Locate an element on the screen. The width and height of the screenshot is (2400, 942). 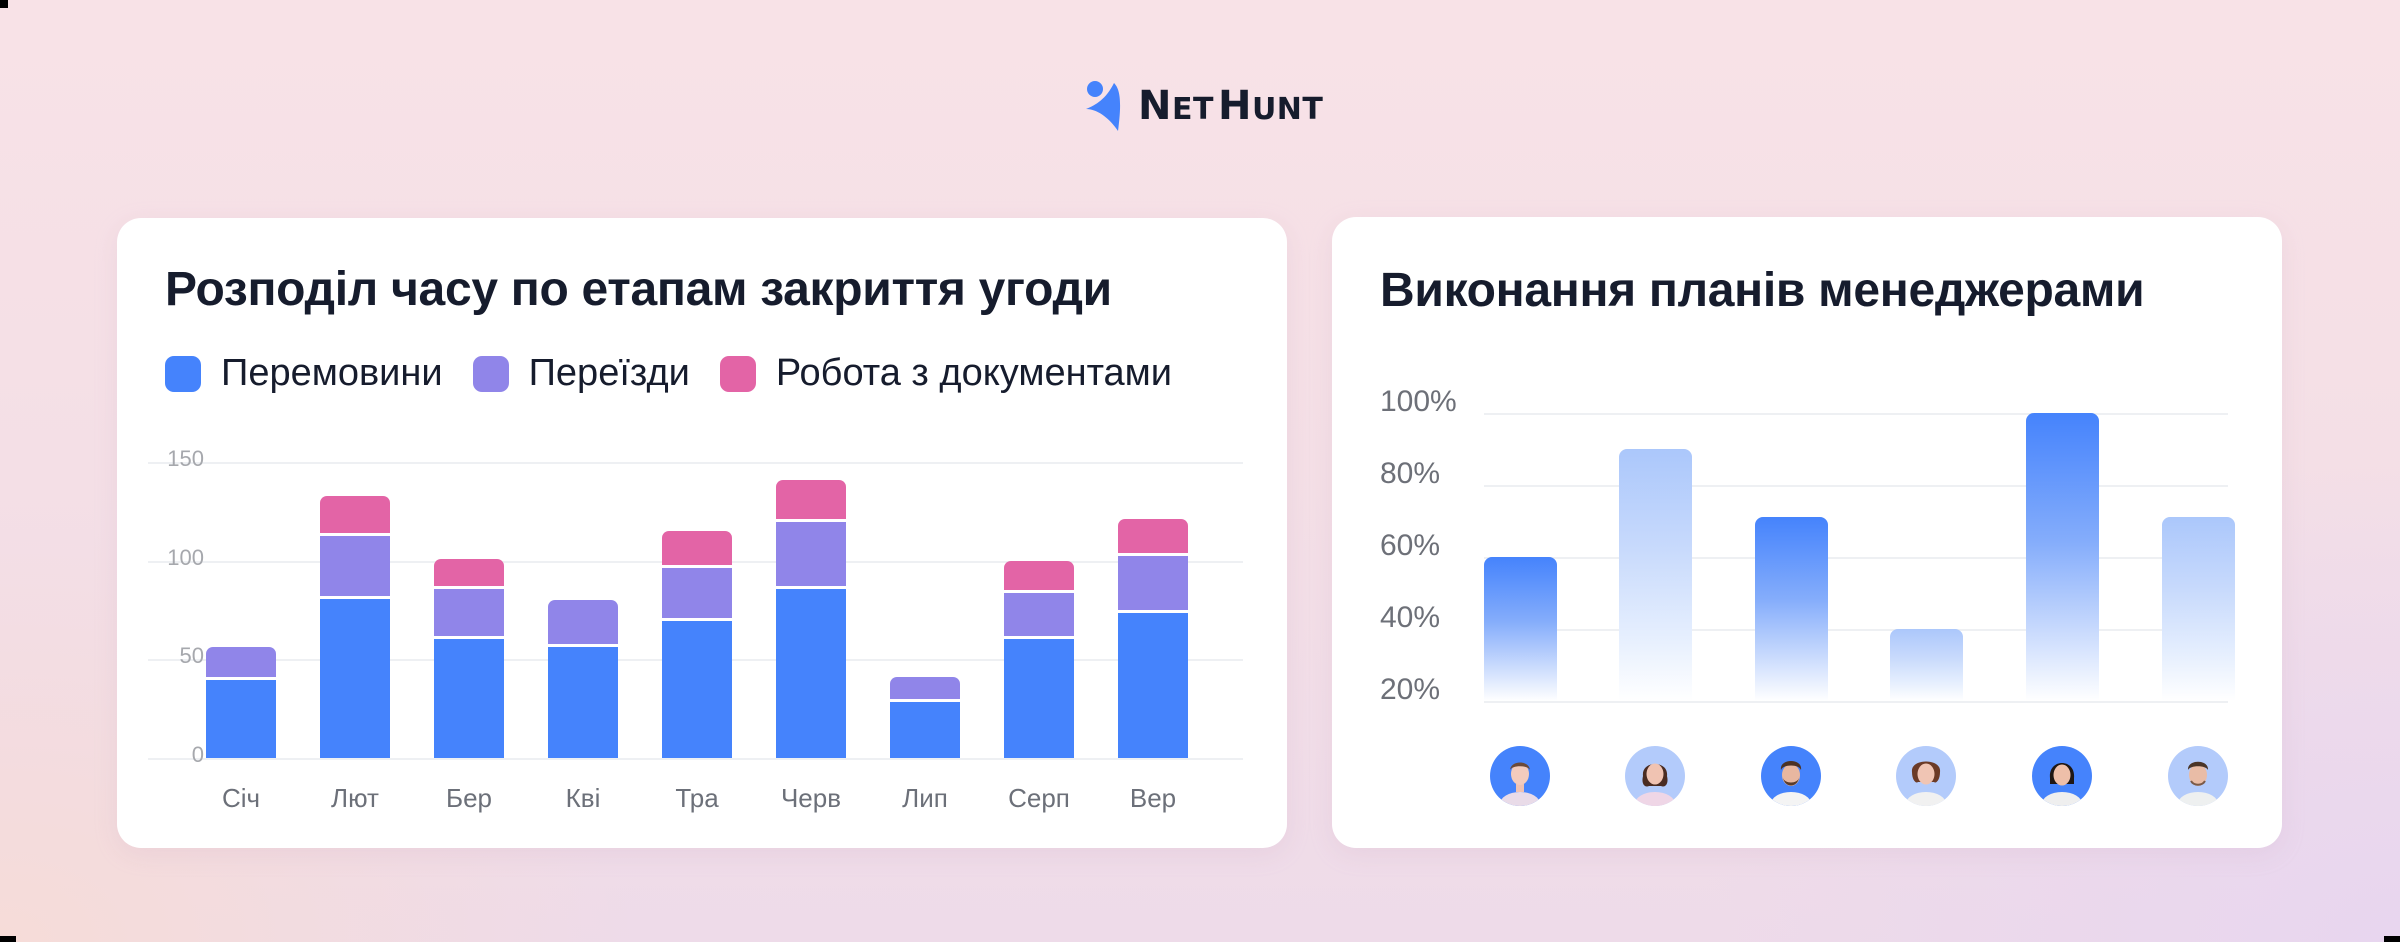
x-axis-tick: Бер is located at coordinates (469, 798).